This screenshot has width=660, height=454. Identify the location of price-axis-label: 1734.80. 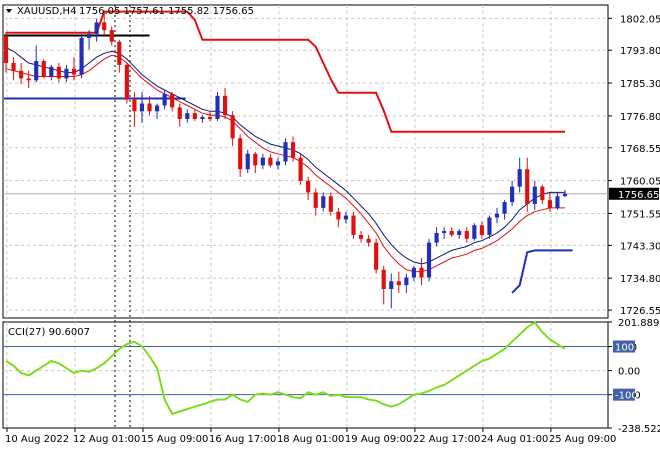
(640, 279).